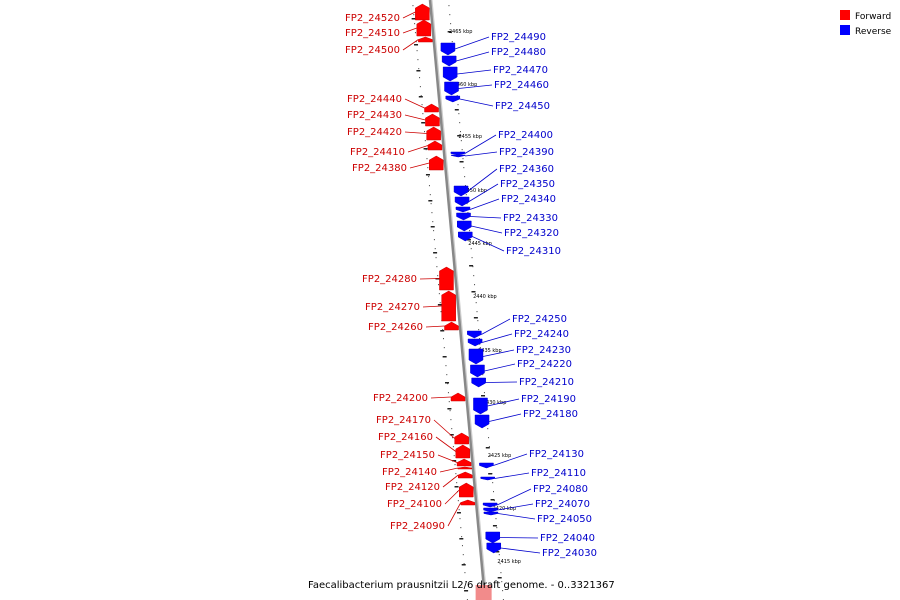 The width and height of the screenshot is (900, 600). I want to click on forward-gene-label: FP2_24410, so click(377, 152).